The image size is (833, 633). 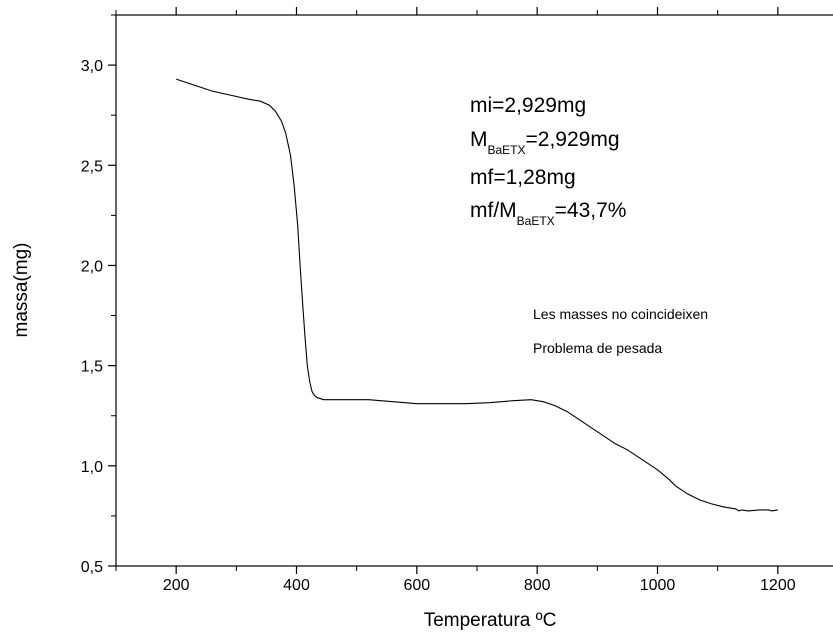 I want to click on y-tick-label: 2,5, so click(x=92, y=166).